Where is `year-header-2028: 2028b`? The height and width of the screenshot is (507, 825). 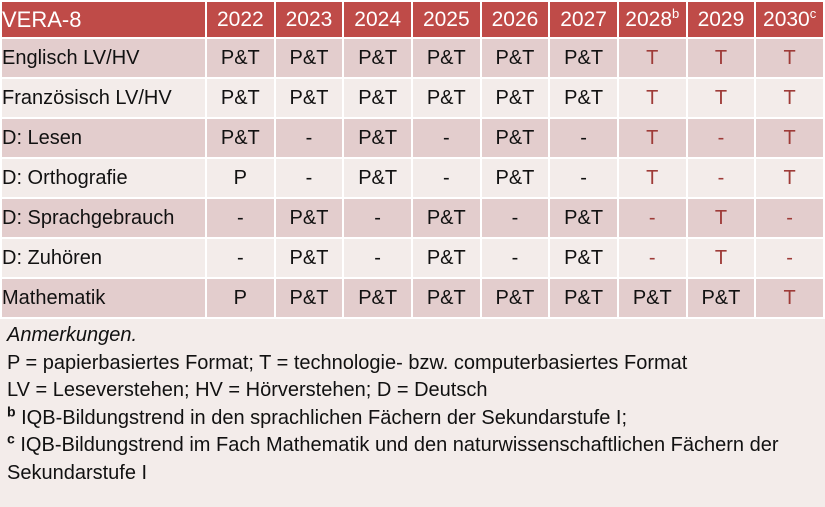 year-header-2028: 2028b is located at coordinates (652, 19).